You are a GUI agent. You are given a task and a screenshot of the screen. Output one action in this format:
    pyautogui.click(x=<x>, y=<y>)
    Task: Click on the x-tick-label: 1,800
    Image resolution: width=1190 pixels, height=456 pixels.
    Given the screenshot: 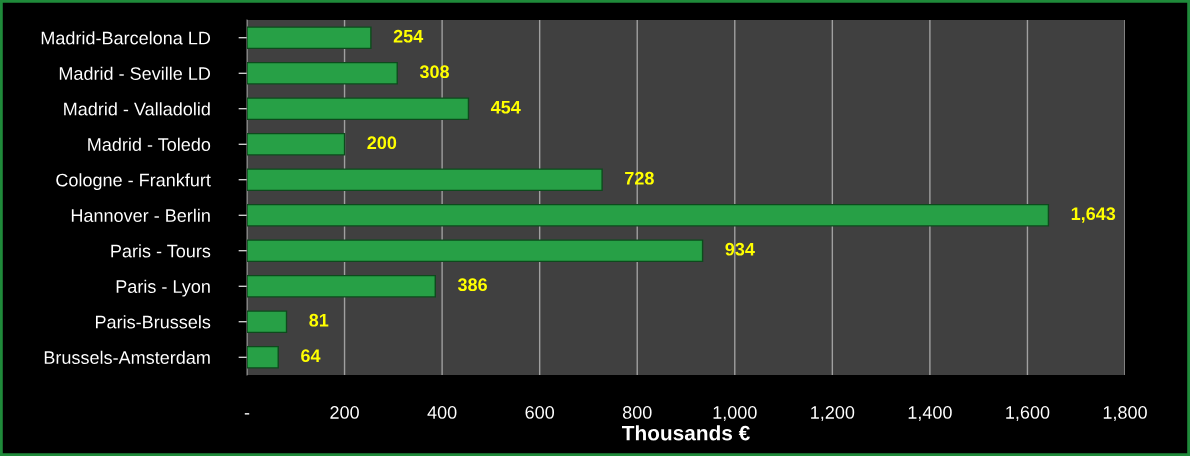 What is the action you would take?
    pyautogui.click(x=1125, y=413)
    